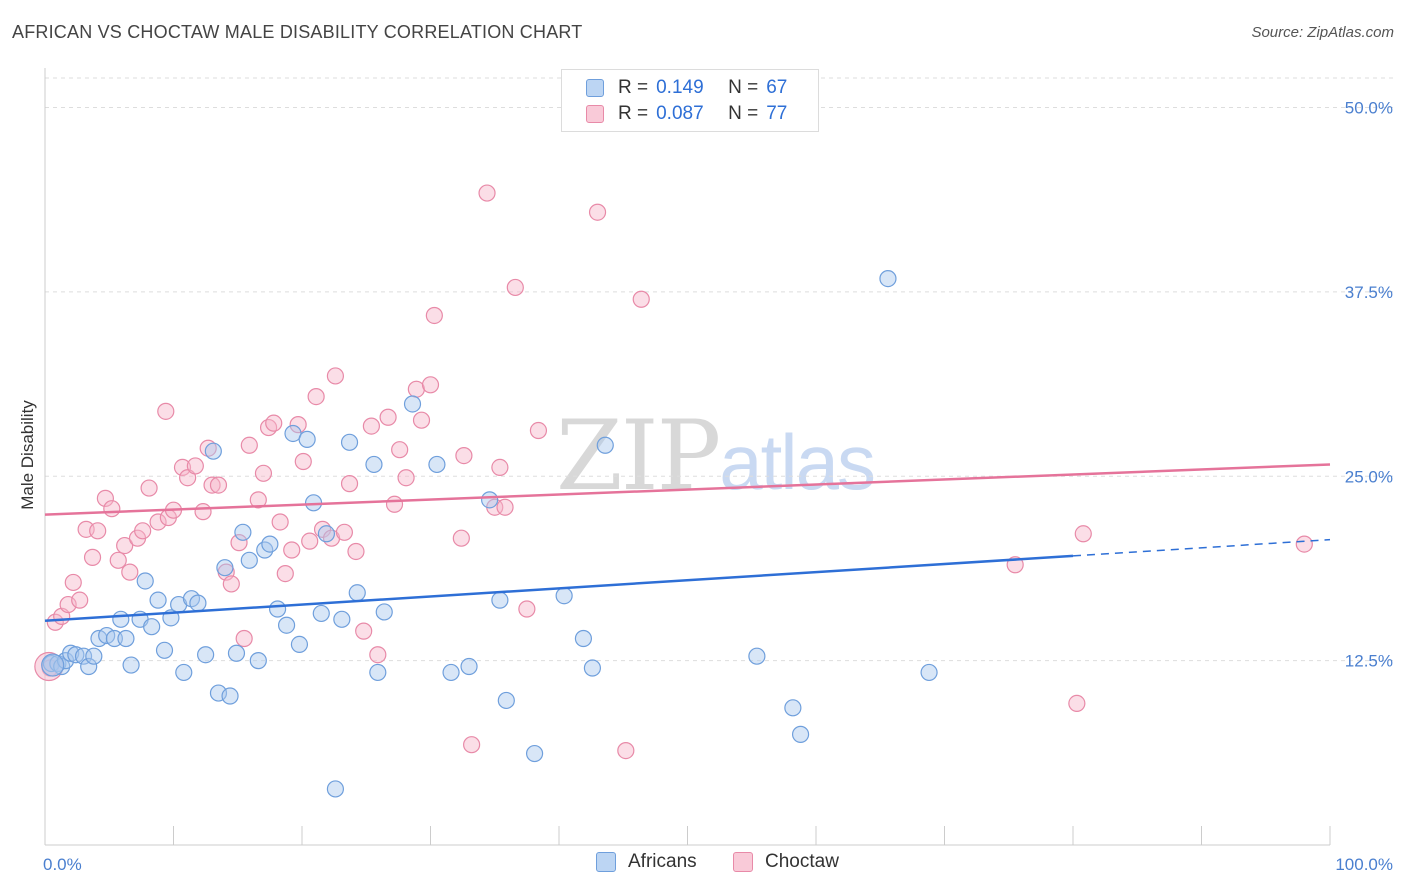 This screenshot has width=1406, height=892. I want to click on legend-swatch-africans, so click(595, 88).